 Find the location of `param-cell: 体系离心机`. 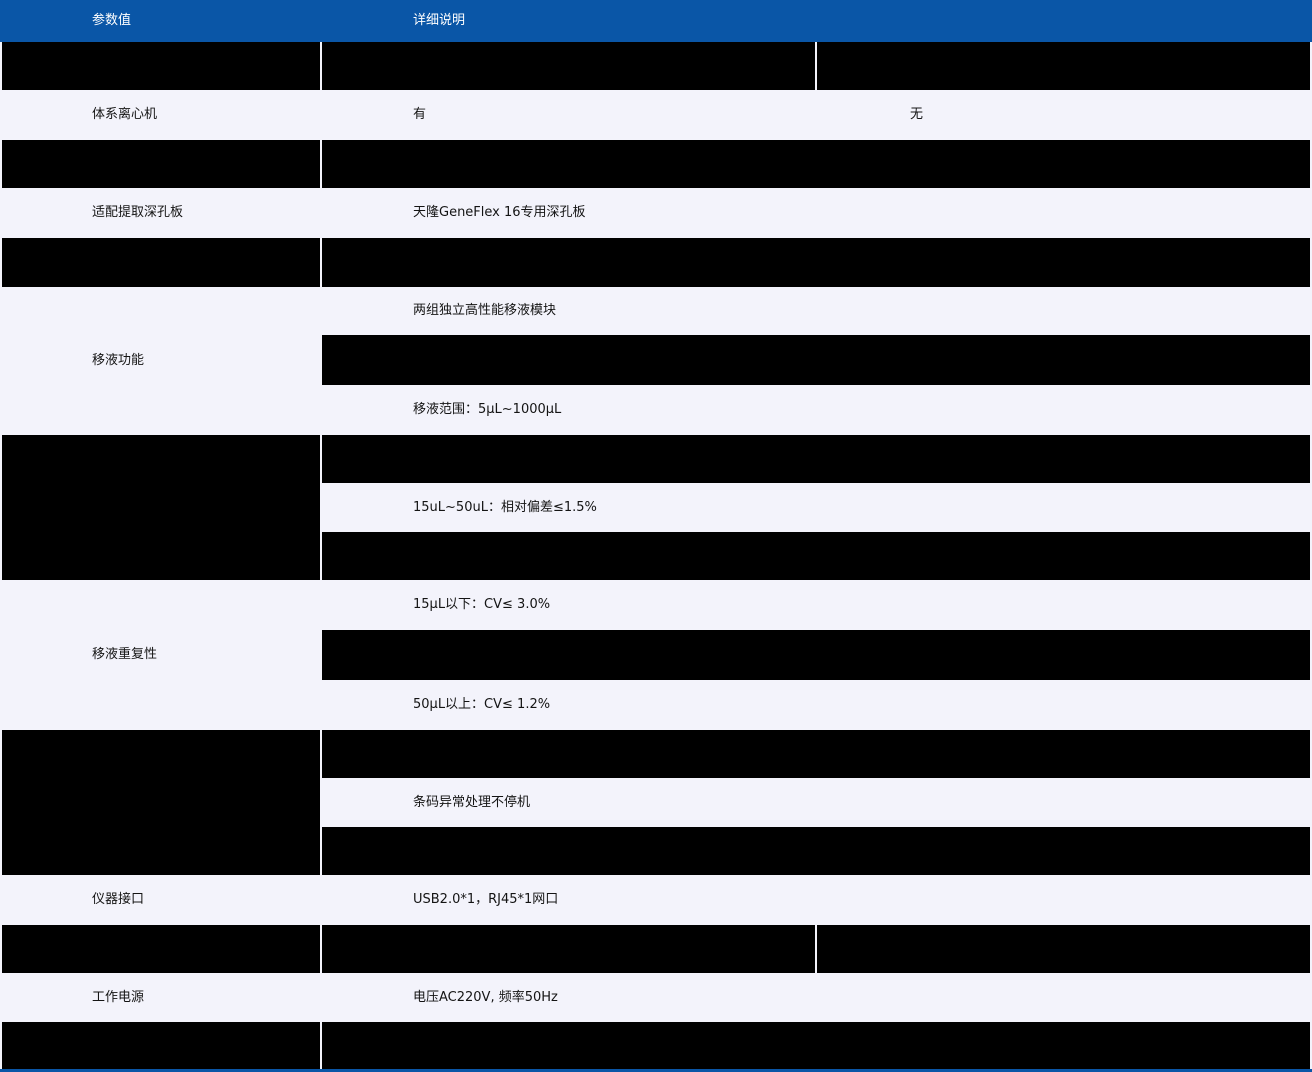

param-cell: 体系离心机 is located at coordinates (125, 114).